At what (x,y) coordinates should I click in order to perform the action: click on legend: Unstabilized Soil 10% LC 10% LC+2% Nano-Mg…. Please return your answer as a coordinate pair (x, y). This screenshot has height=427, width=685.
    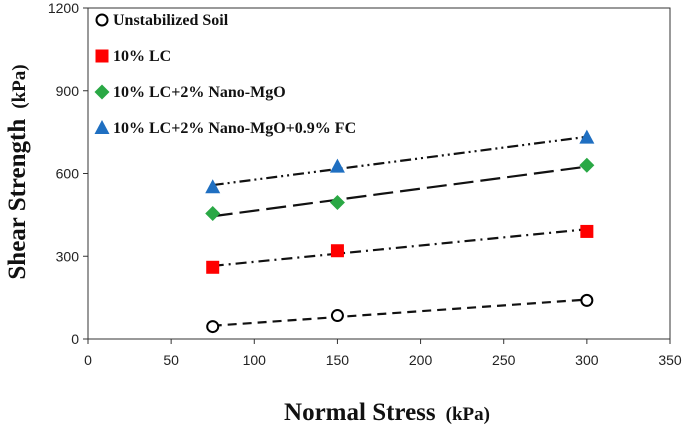
    Looking at the image, I should click on (225, 74).